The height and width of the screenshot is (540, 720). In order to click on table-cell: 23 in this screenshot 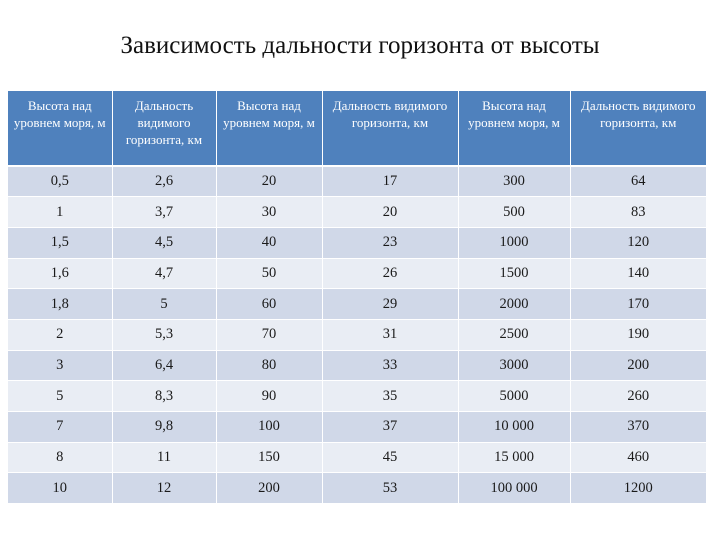, I will do `click(390, 243)`.